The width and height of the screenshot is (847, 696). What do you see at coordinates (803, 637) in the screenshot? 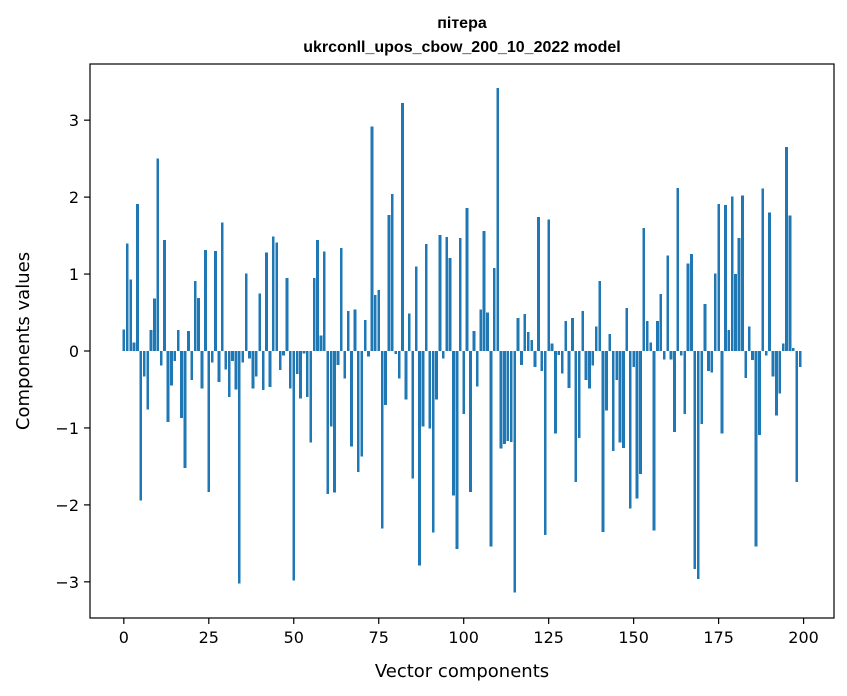
I see `x-tick-label: 200` at bounding box center [803, 637].